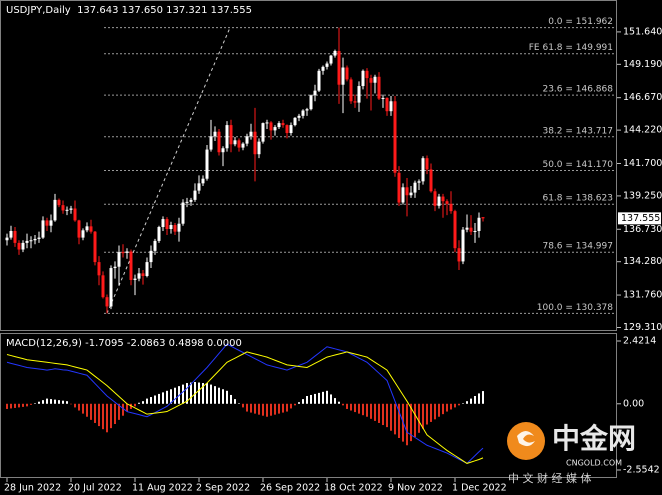 The width and height of the screenshot is (662, 495). Describe the element at coordinates (577, 131) in the screenshot. I see `fibo-label: 38.2 = 143.717` at that location.